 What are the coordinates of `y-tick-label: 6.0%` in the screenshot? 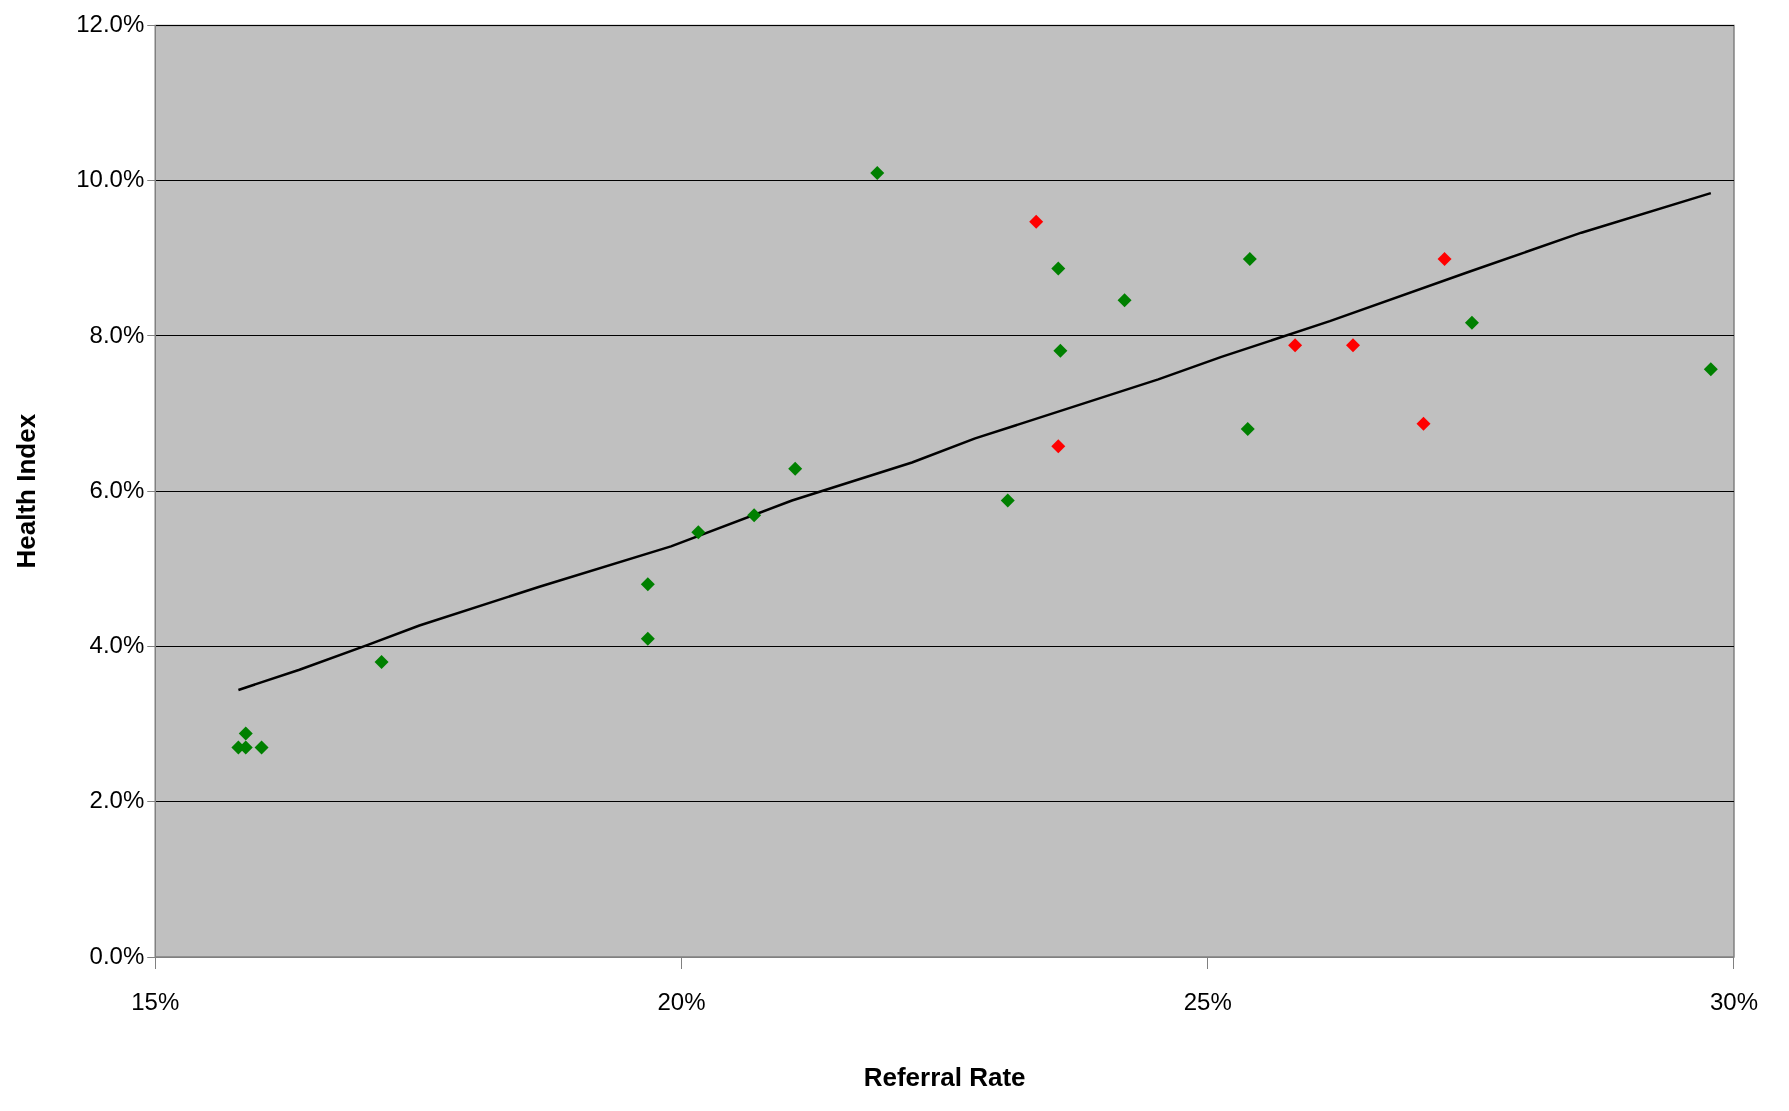 It's located at (117, 489).